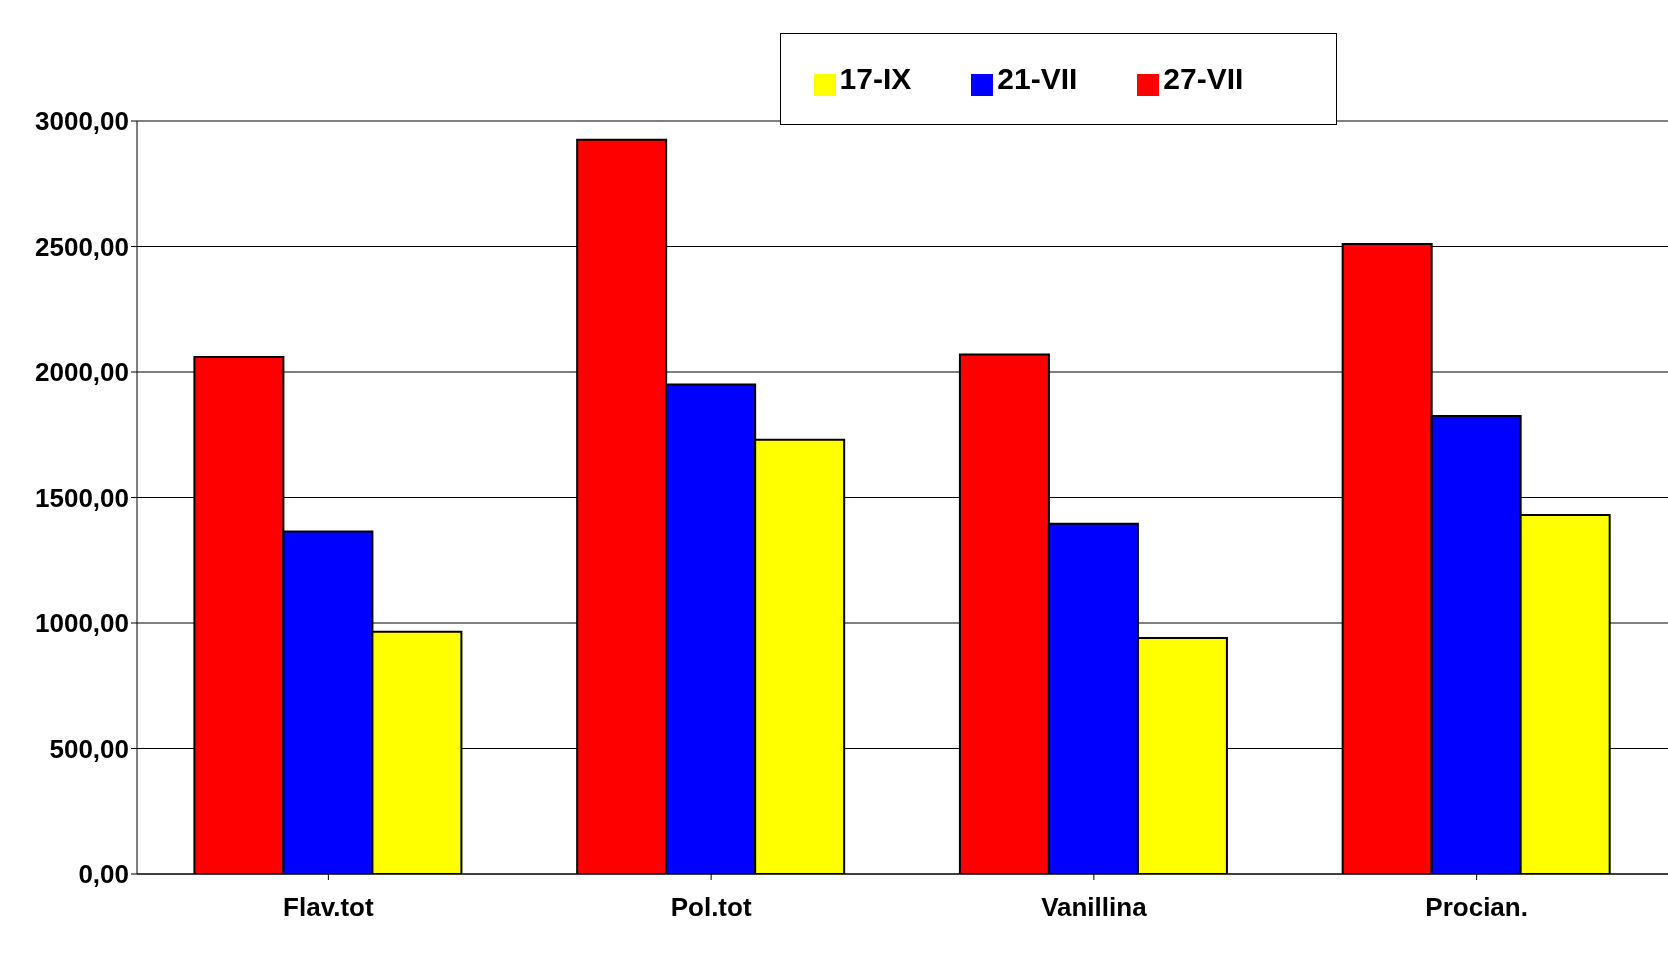 This screenshot has width=1668, height=954. What do you see at coordinates (1037, 78) in the screenshot?
I see `legend-label: 21-VII` at bounding box center [1037, 78].